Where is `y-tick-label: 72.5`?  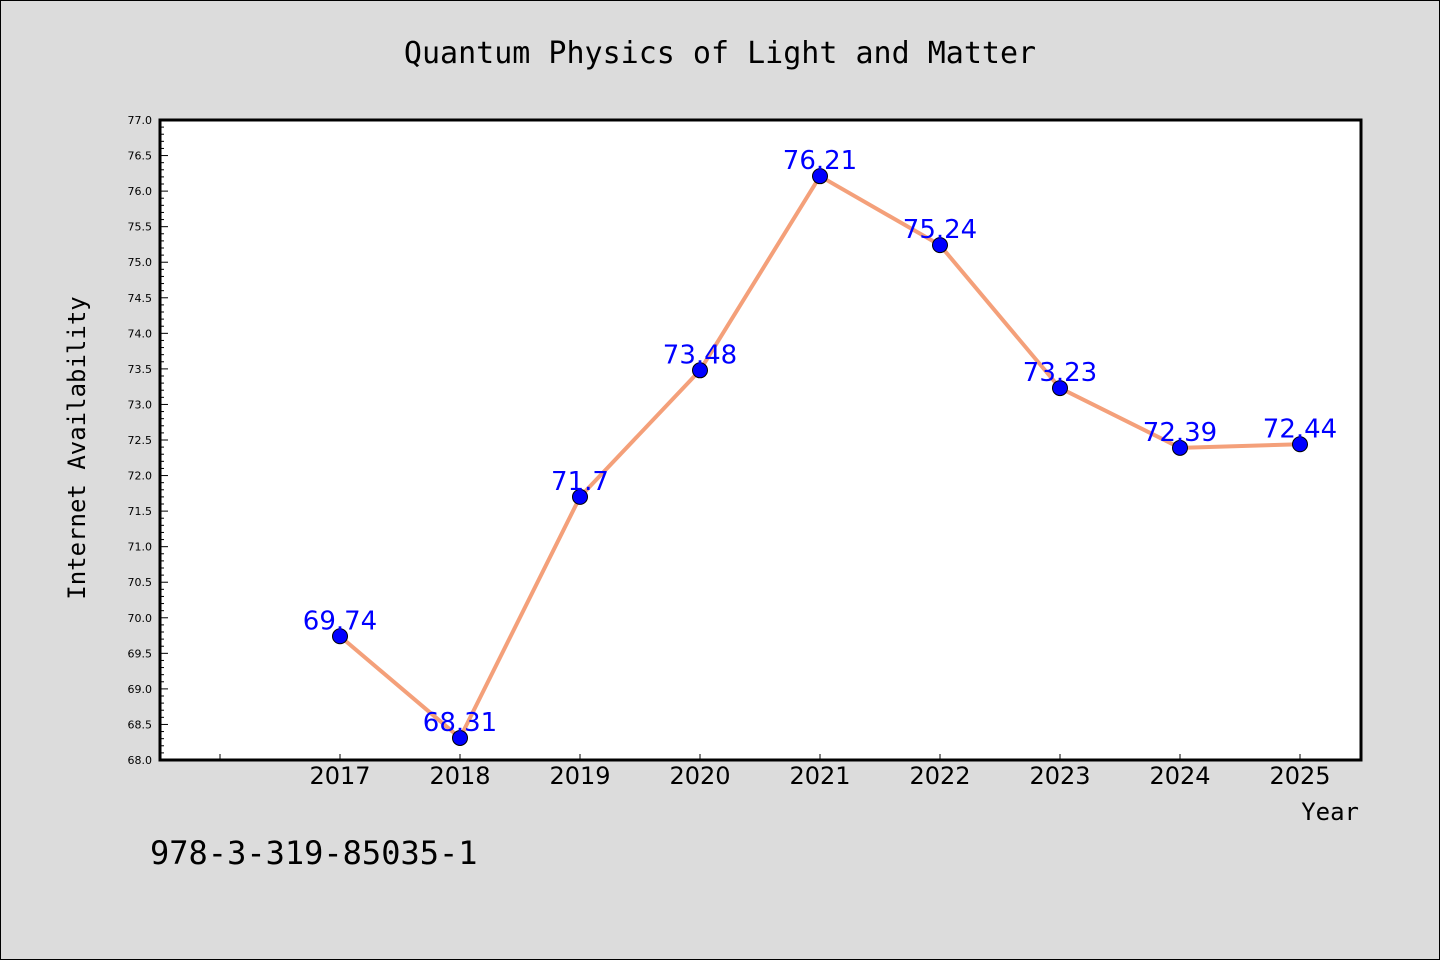
y-tick-label: 72.5 is located at coordinates (140, 440).